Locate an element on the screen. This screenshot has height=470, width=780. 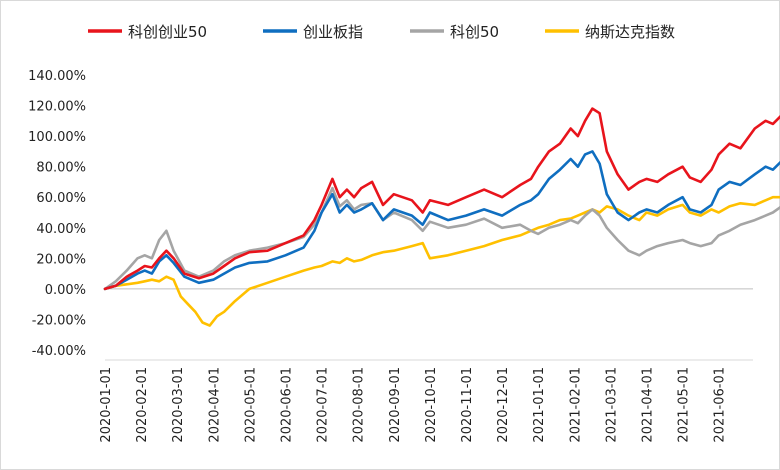
legend-label: 创业板指 is located at coordinates (333, 32).